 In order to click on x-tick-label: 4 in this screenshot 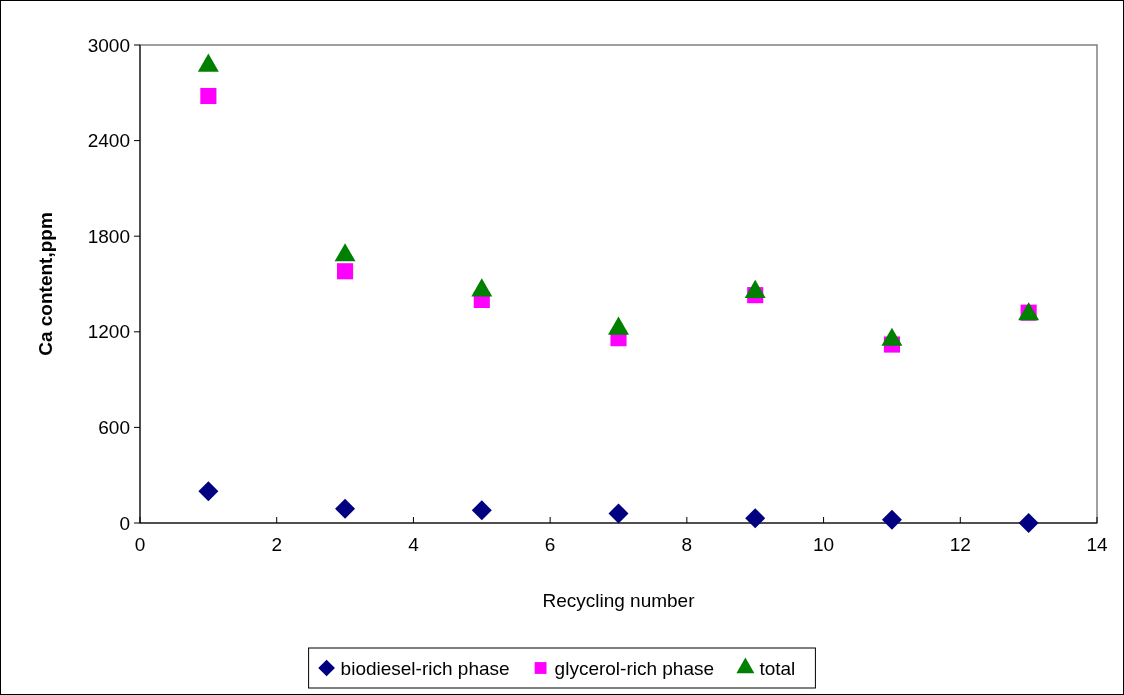, I will do `click(414, 544)`.